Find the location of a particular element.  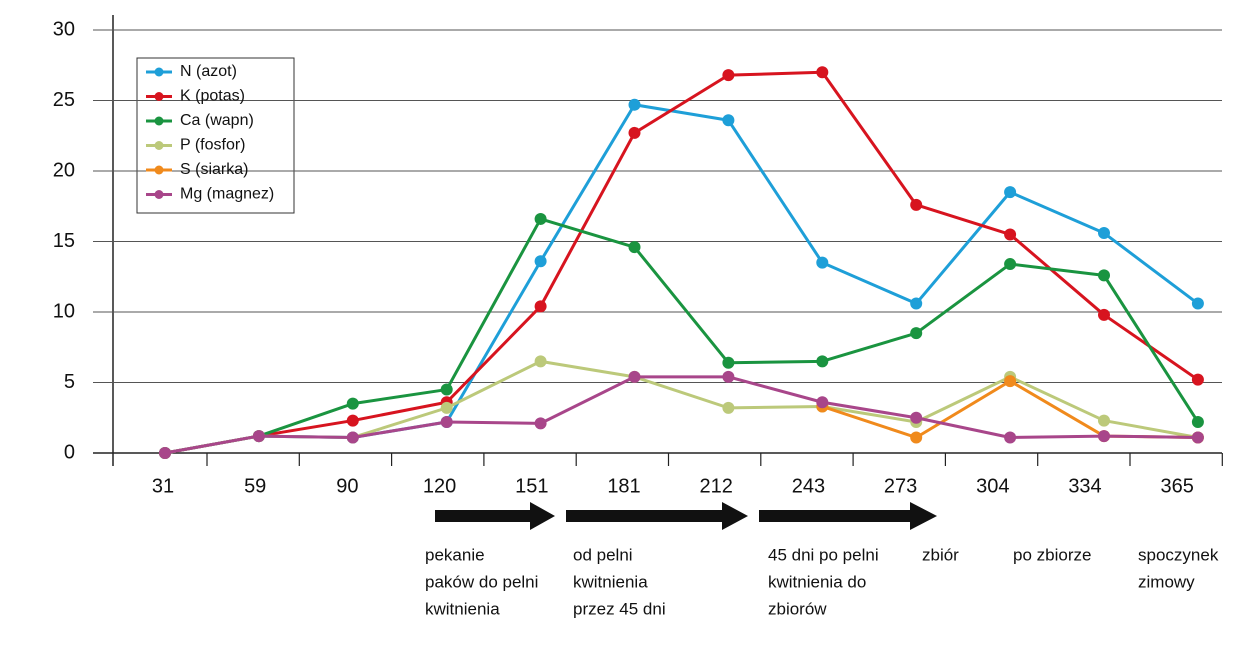

x-tick-label: 365 is located at coordinates (1177, 486).